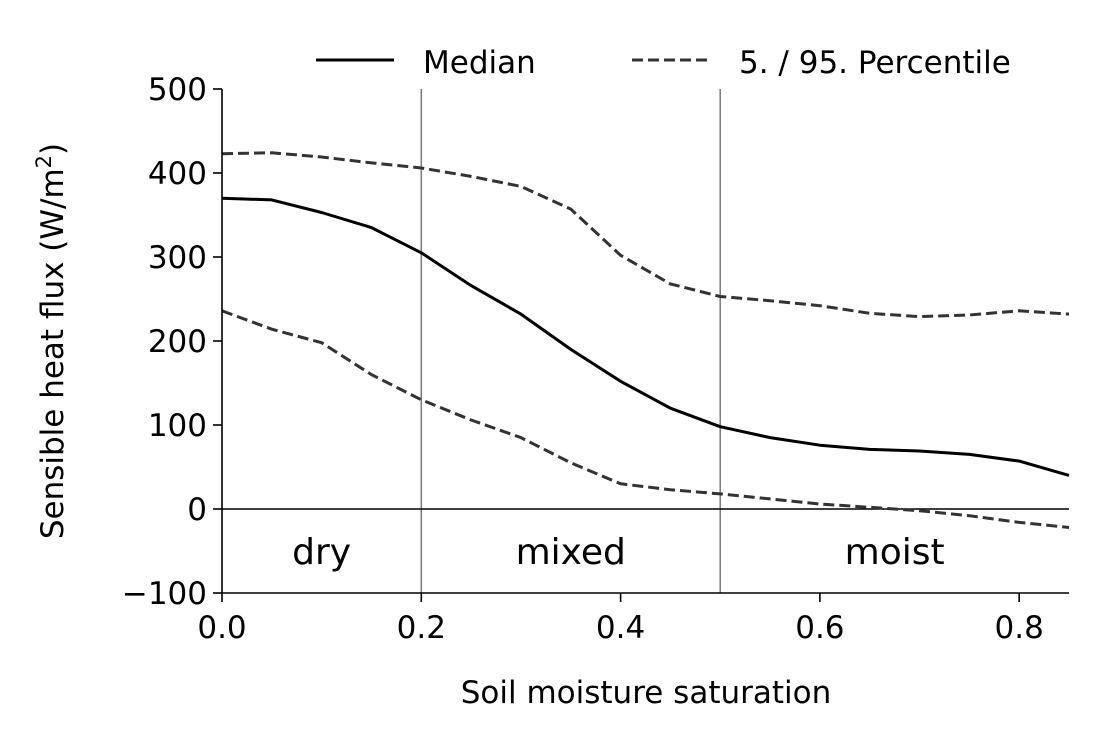  Describe the element at coordinates (164, 594) in the screenshot. I see `y-tick-label-0: −100` at that location.